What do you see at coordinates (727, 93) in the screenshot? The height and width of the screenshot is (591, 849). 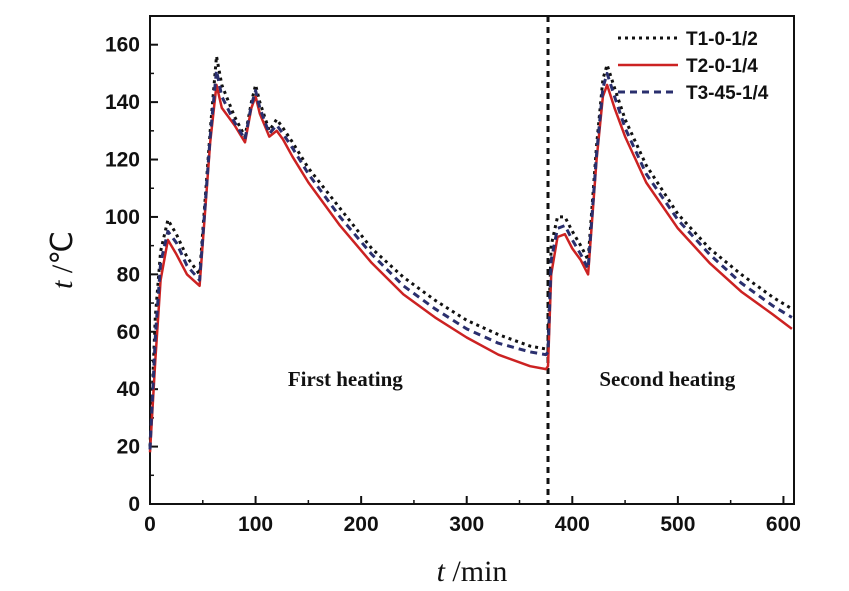 I see `legend-label: T3-45-1/4` at bounding box center [727, 93].